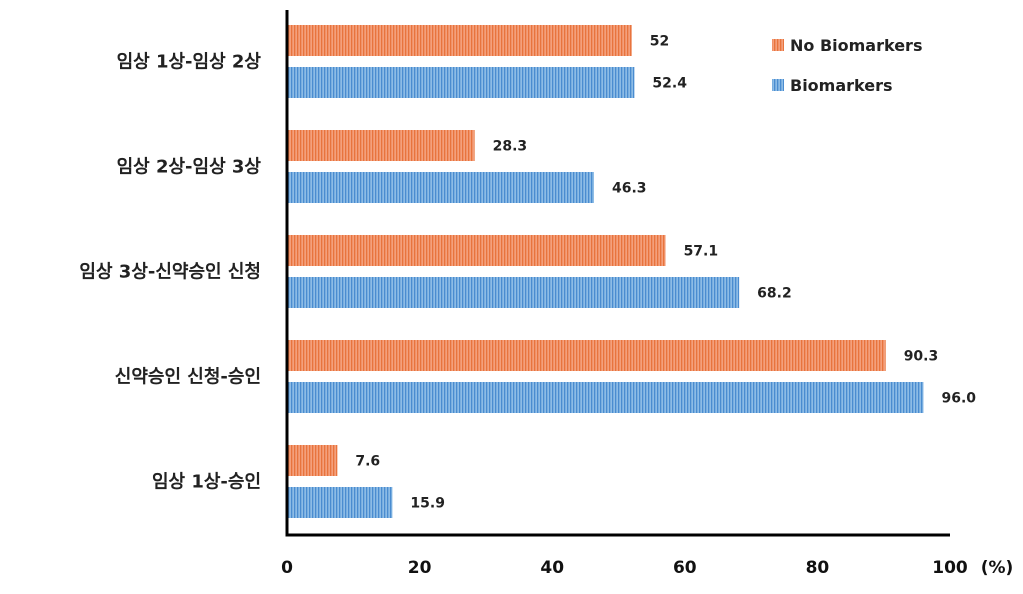 This screenshot has height=594, width=1023. Describe the element at coordinates (427, 504) in the screenshot. I see `data-label: 15.9` at that location.